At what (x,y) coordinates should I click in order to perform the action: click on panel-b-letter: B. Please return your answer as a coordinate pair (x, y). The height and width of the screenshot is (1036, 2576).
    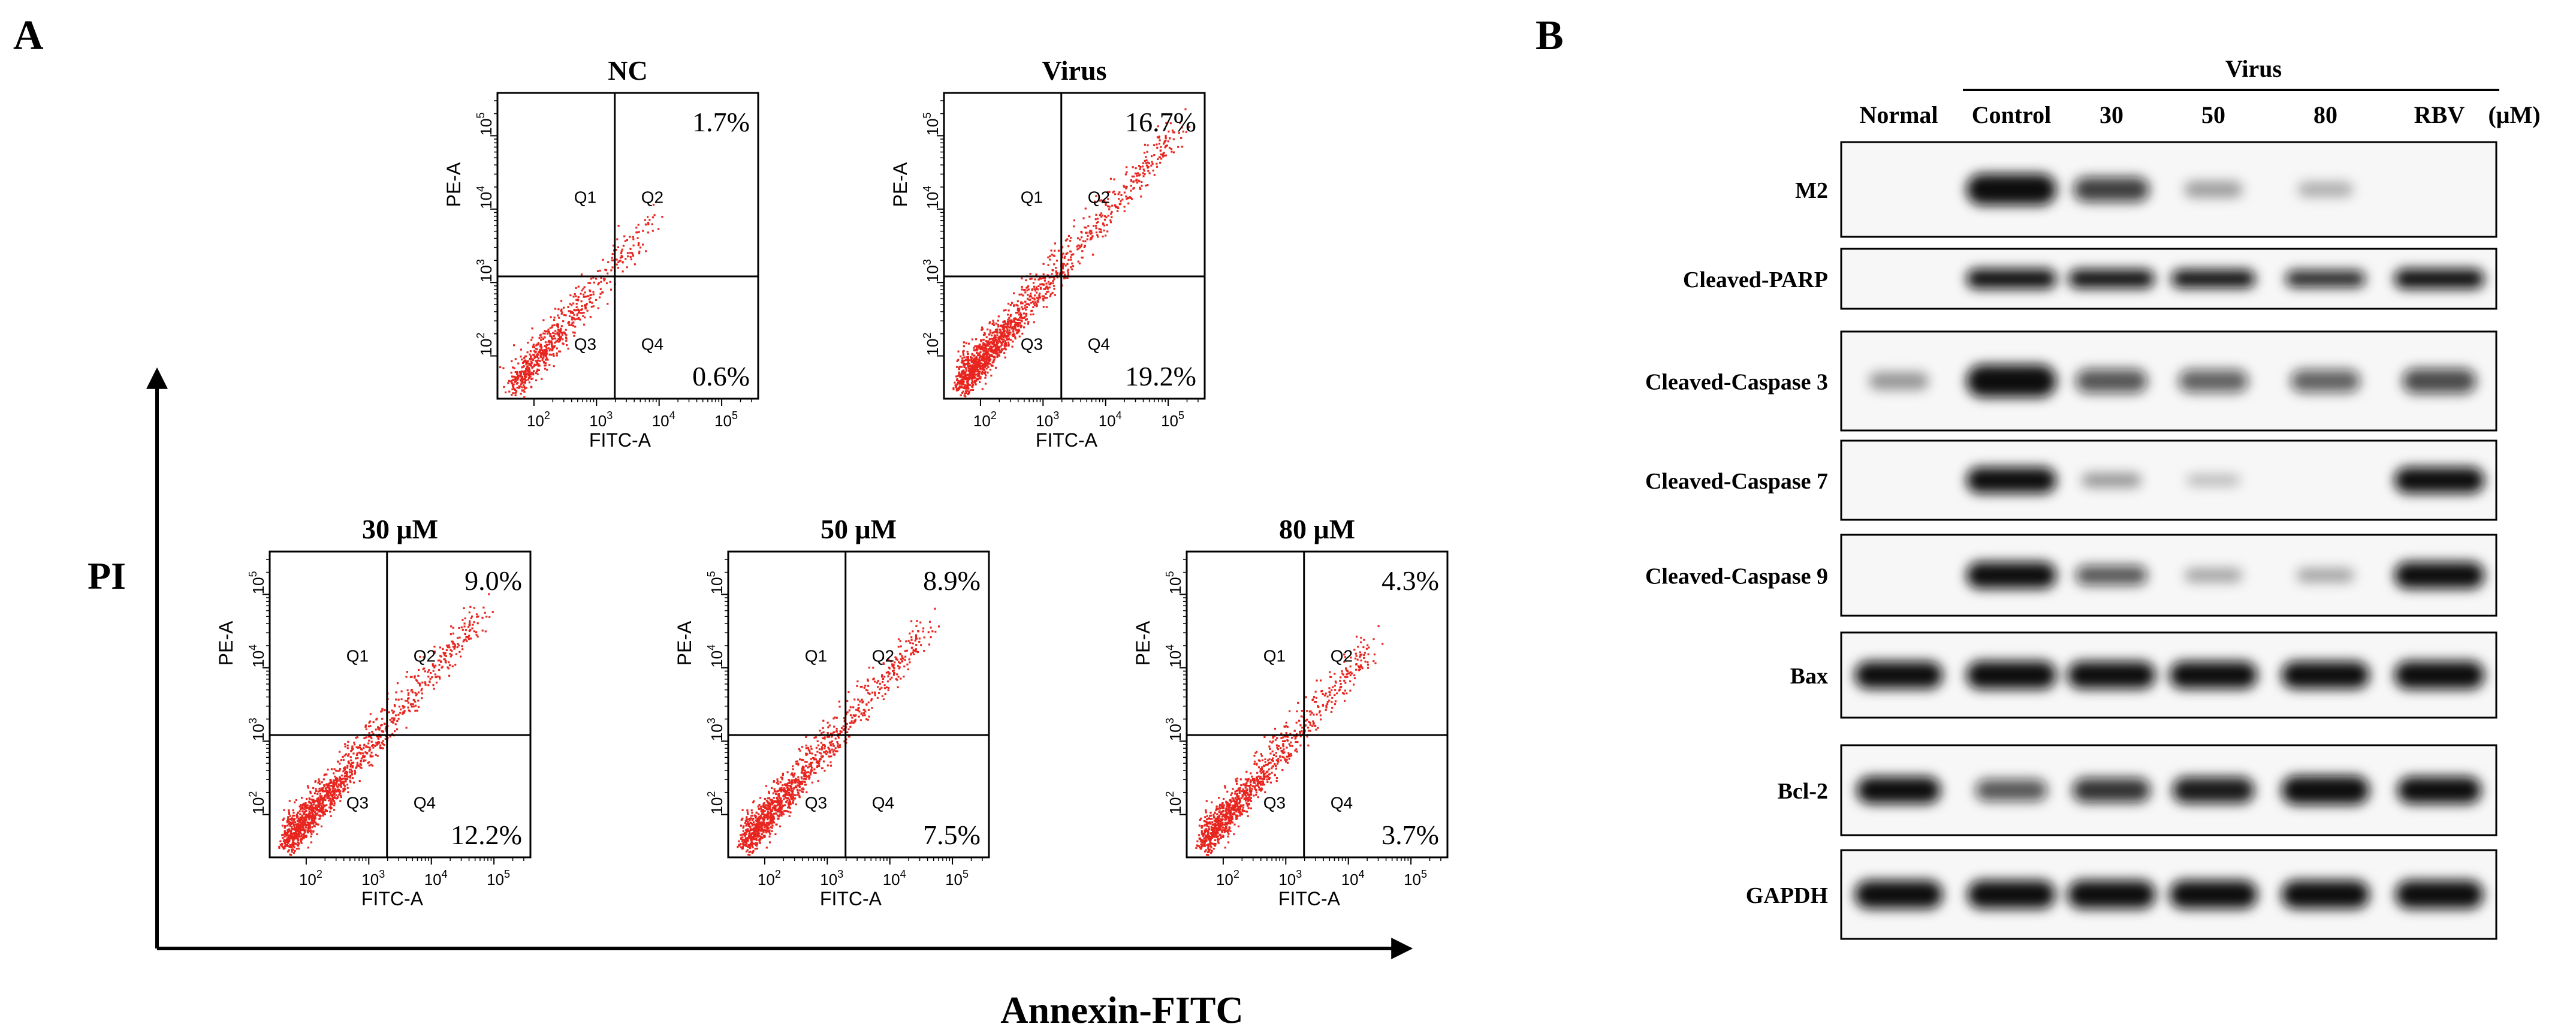
    Looking at the image, I should click on (1550, 36).